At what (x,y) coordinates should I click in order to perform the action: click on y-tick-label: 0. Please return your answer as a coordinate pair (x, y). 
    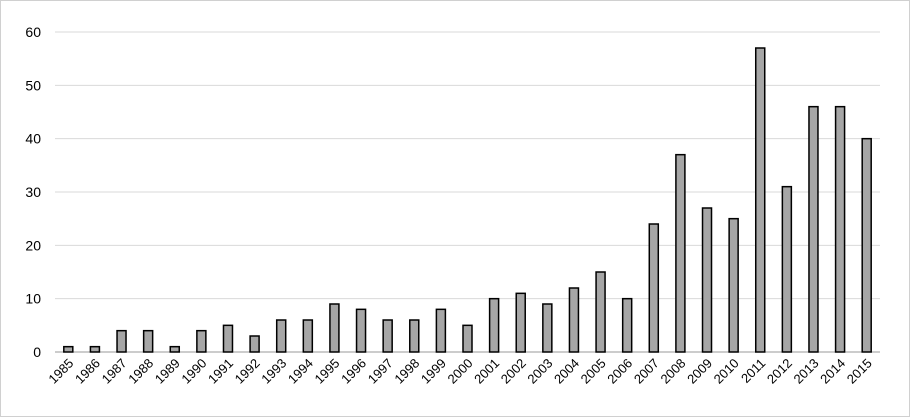
    Looking at the image, I should click on (37, 352).